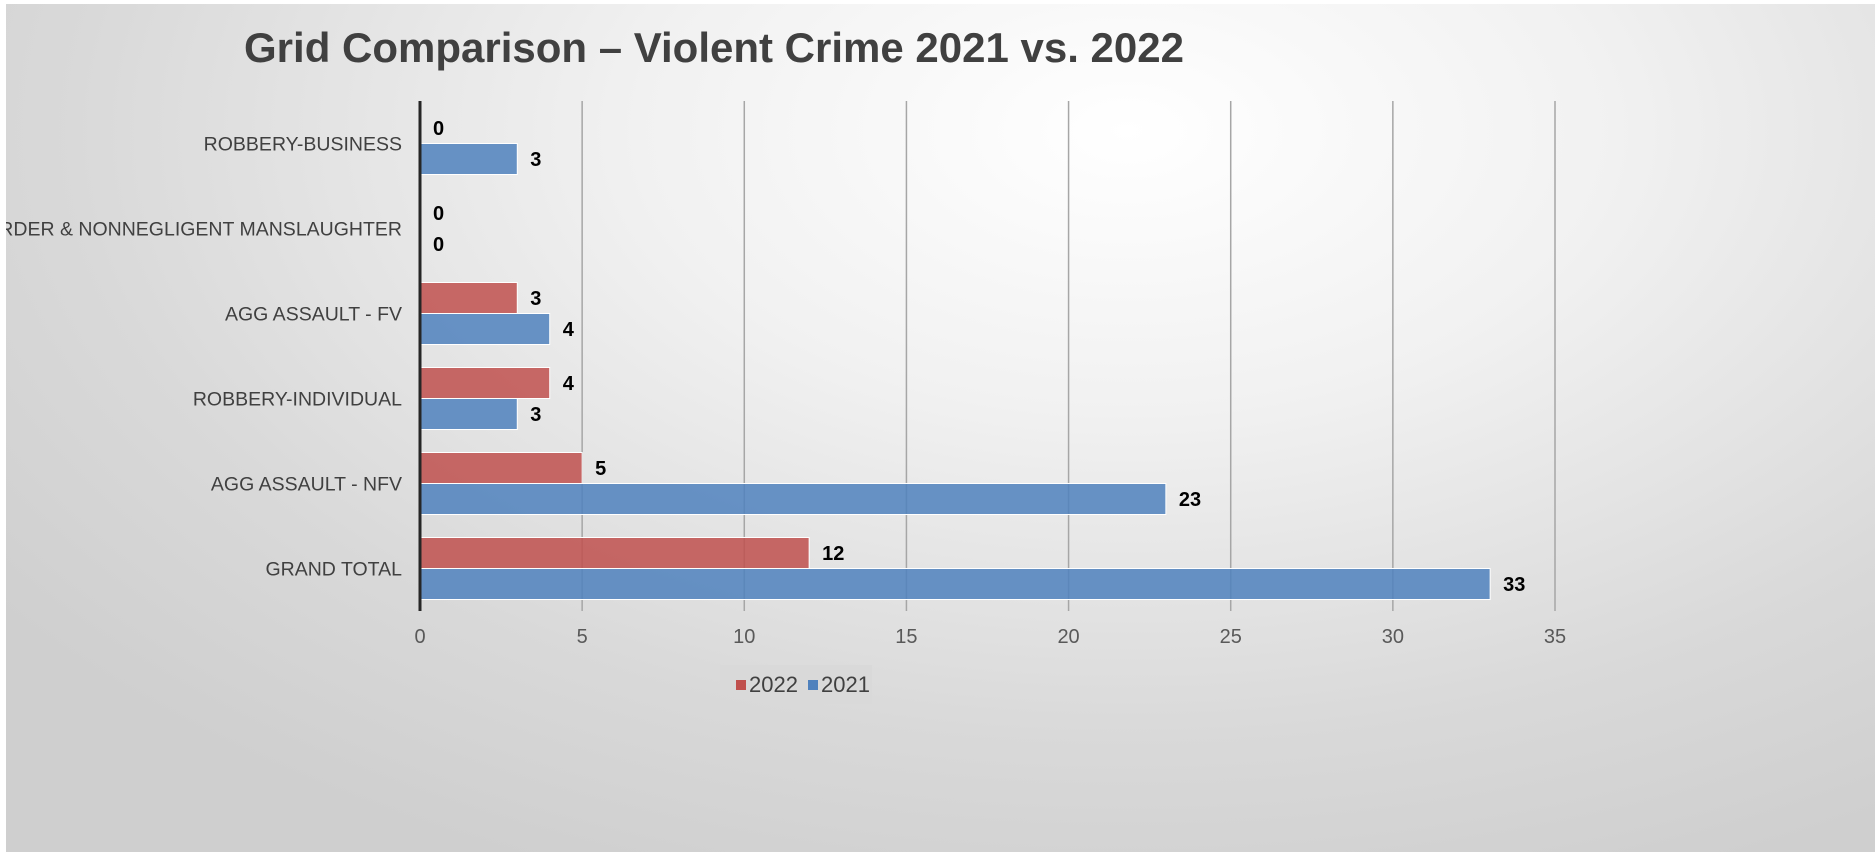 Image resolution: width=1875 pixels, height=852 pixels. Describe the element at coordinates (1231, 637) in the screenshot. I see `x-tick-label: 25` at that location.